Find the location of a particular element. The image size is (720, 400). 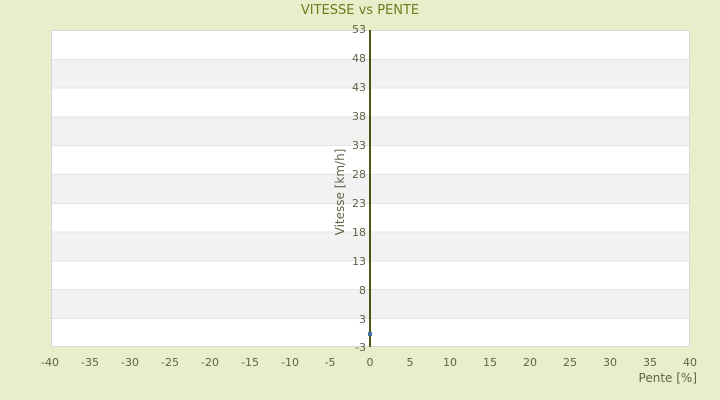

x-tick-label: 5 is located at coordinates (410, 362).